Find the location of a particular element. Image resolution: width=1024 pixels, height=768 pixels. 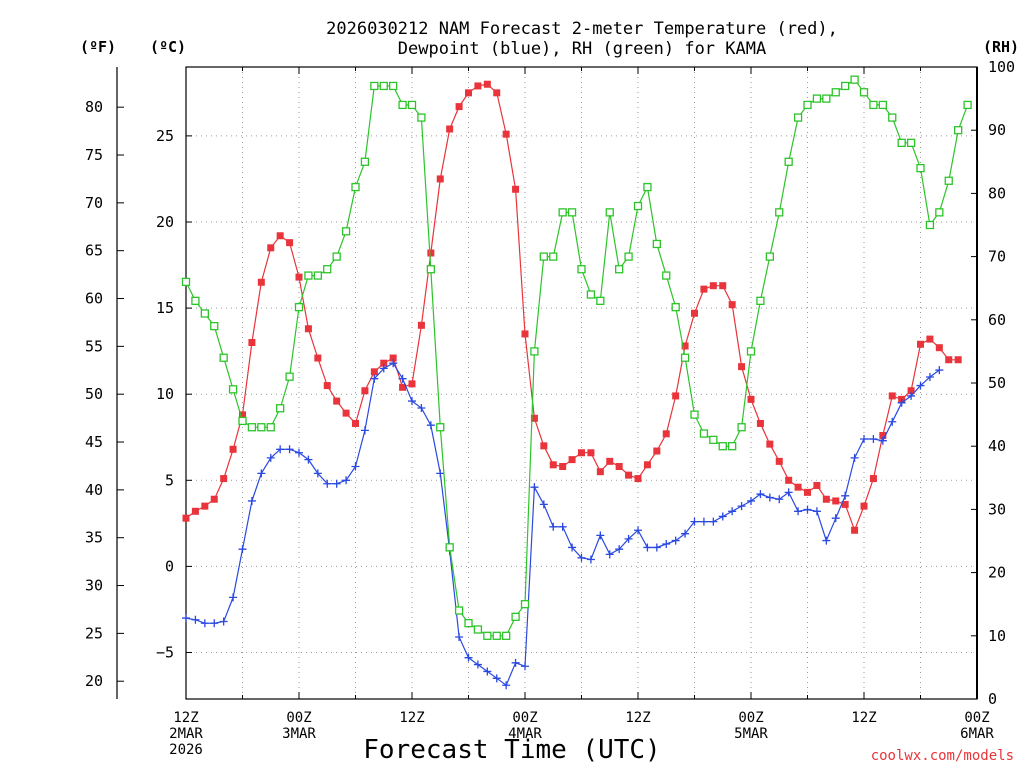

time-tick-label: 6MAR is located at coordinates (977, 734).